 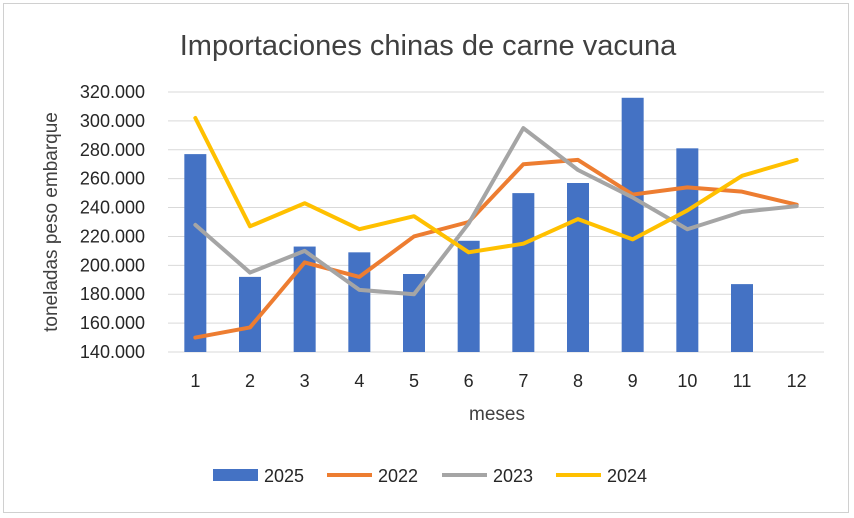 I want to click on y-tick-label: 180.000, so click(x=112, y=294).